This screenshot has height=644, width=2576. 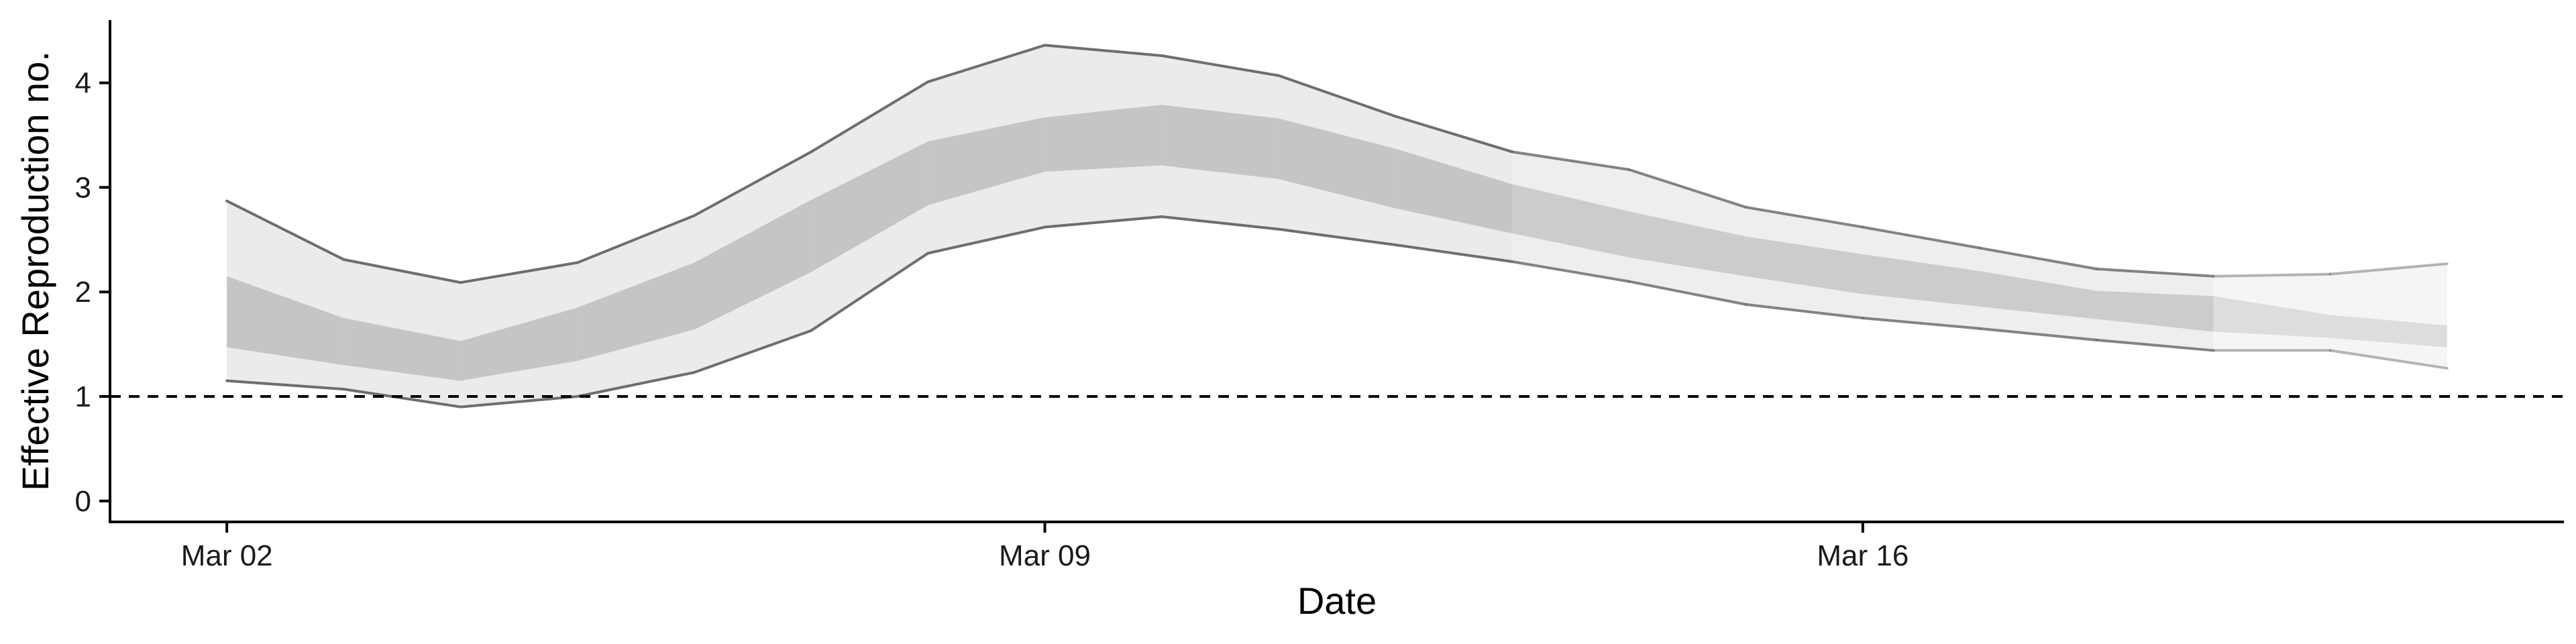 What do you see at coordinates (35, 271) in the screenshot?
I see `y-axis-title: Effective Reproduction no.` at bounding box center [35, 271].